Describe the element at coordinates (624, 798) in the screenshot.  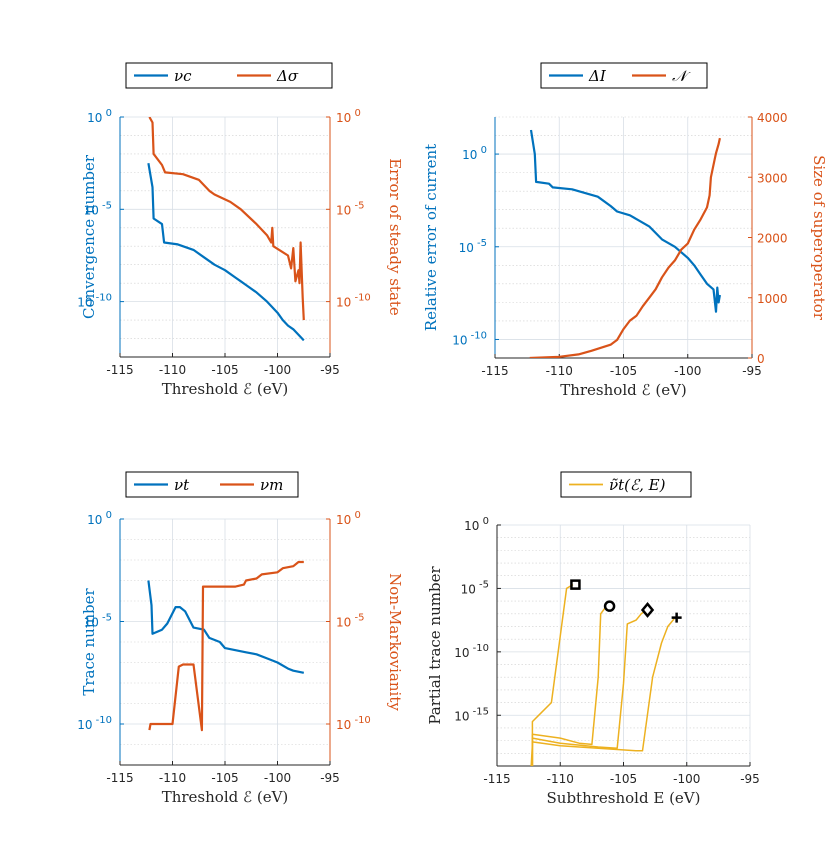
I see `x-axis-label: Subthreshold E (eV)` at that location.